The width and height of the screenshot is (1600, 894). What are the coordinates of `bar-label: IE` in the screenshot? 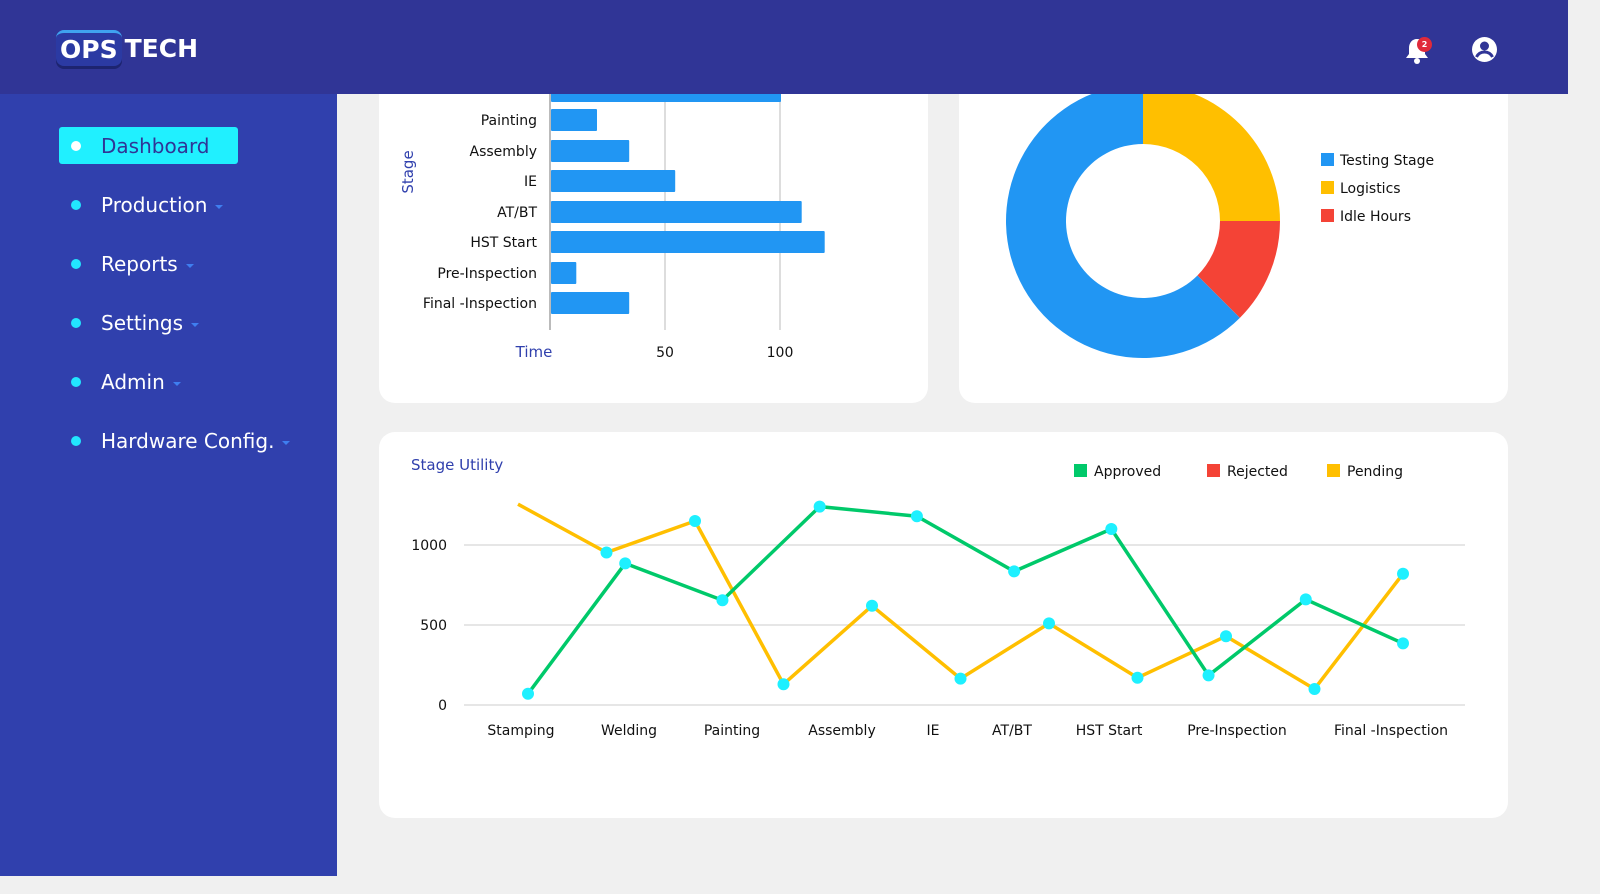 It's located at (530, 182).